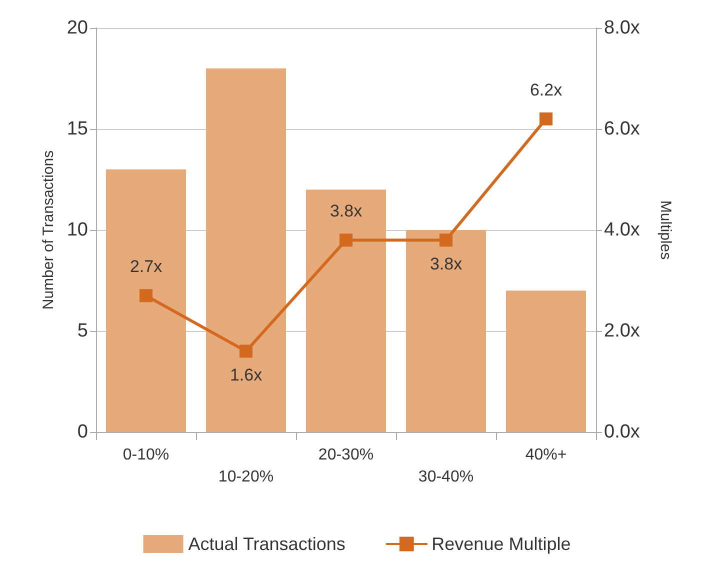 This screenshot has height=566, width=714. What do you see at coordinates (146, 455) in the screenshot?
I see `x-tick-label: 0-10%` at bounding box center [146, 455].